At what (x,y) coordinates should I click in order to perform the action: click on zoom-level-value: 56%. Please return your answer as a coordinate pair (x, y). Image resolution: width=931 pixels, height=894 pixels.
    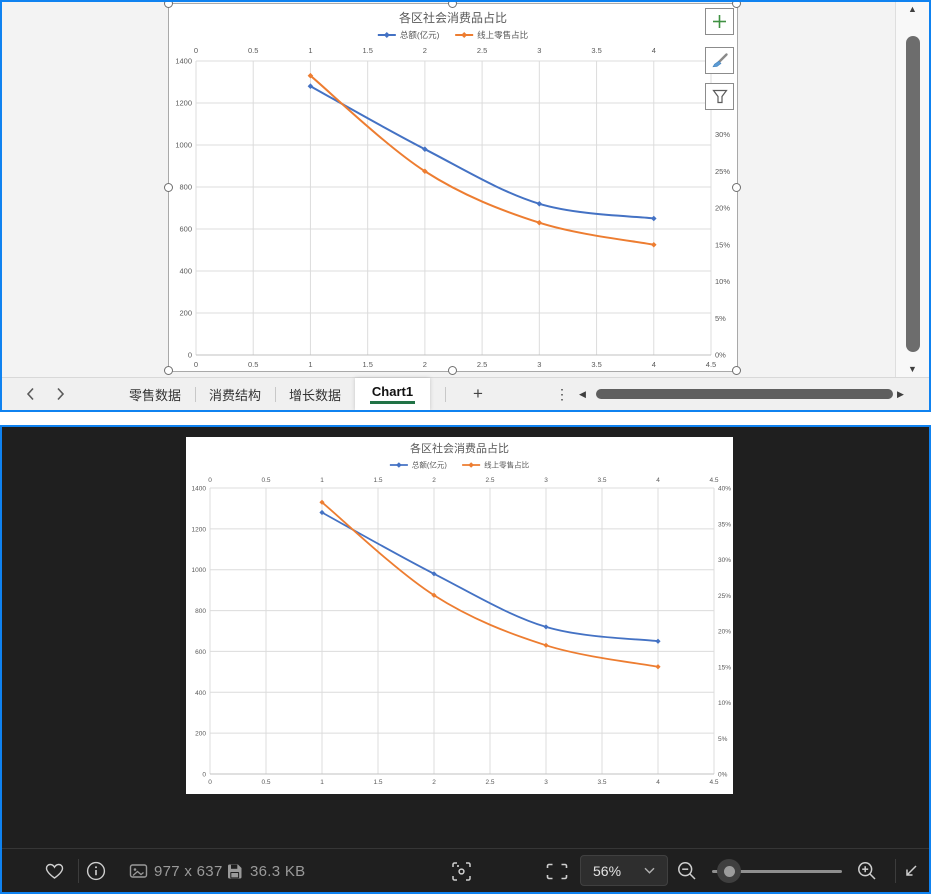
    Looking at the image, I should click on (607, 870).